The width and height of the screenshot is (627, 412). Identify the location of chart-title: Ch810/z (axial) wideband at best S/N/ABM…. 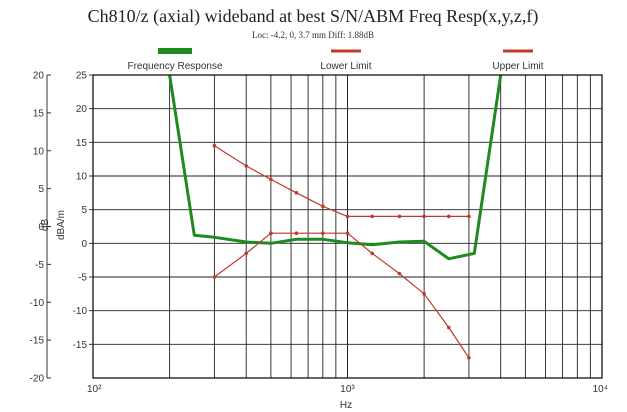
(313, 16).